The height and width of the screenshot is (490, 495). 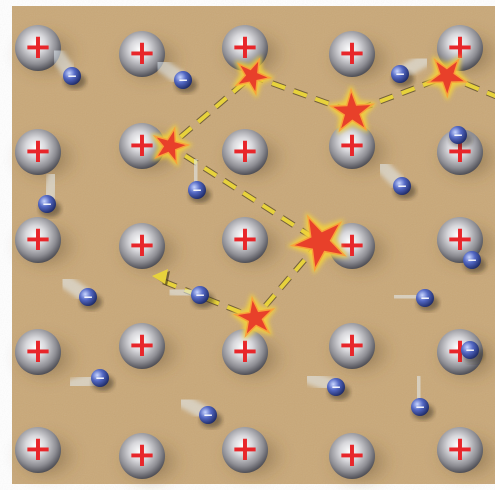 What do you see at coordinates (160, 276) in the screenshot?
I see `path-arrow-icon` at bounding box center [160, 276].